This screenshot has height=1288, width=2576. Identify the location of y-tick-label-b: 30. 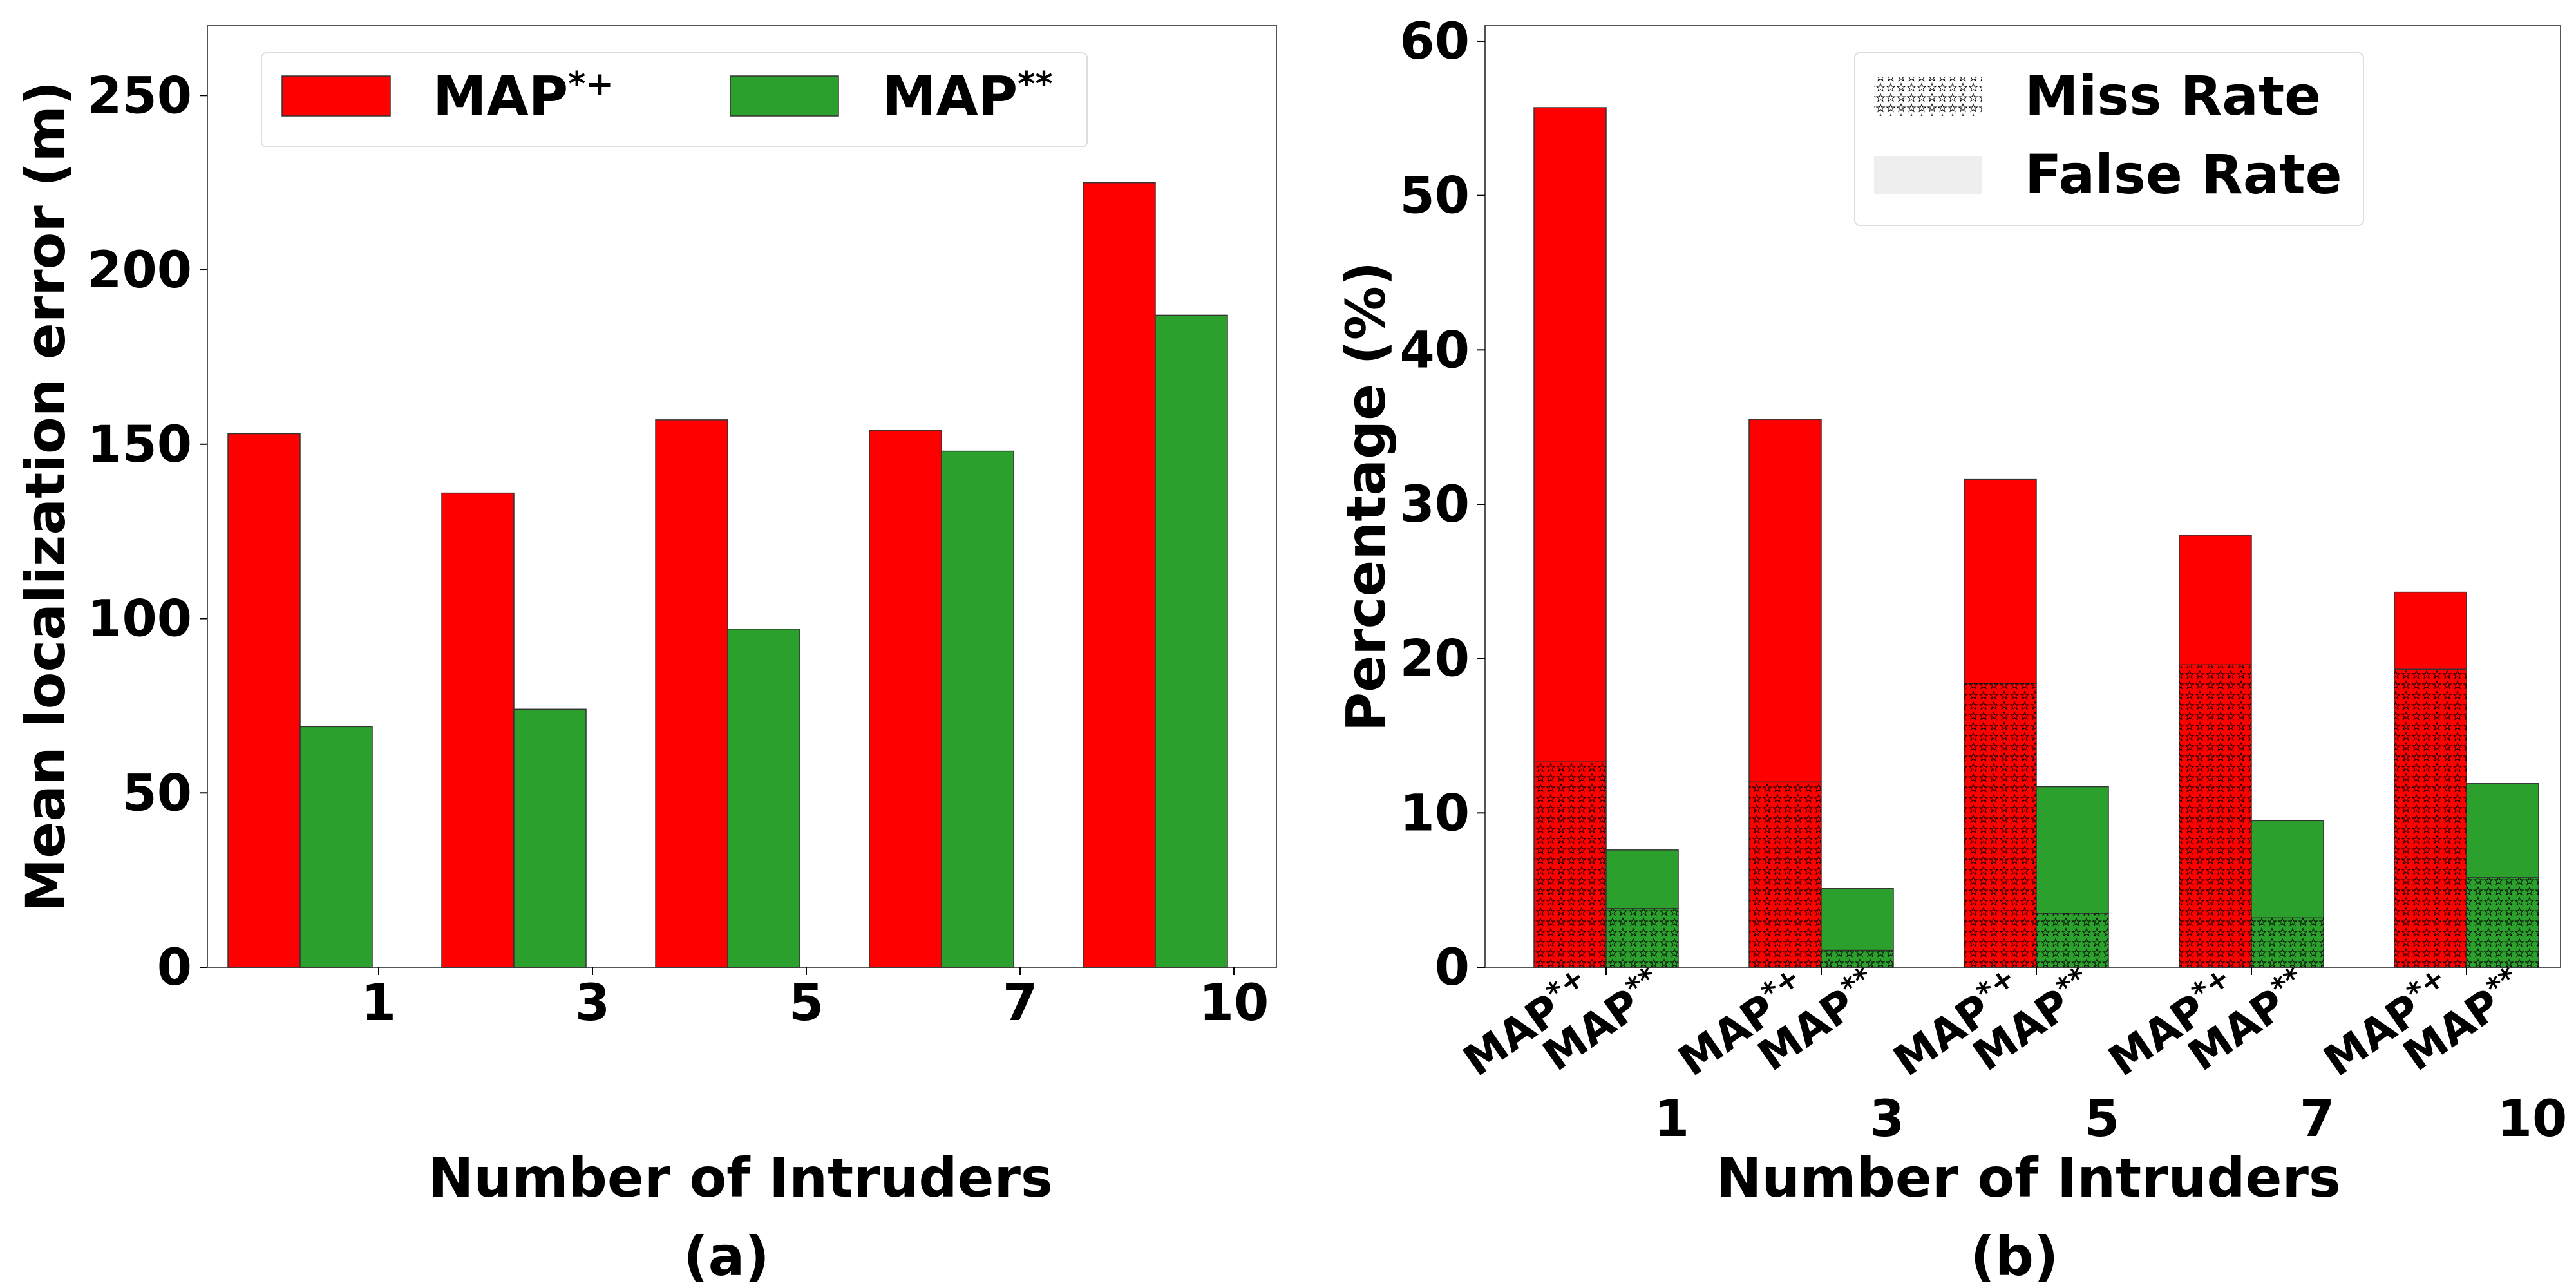
(1434, 505).